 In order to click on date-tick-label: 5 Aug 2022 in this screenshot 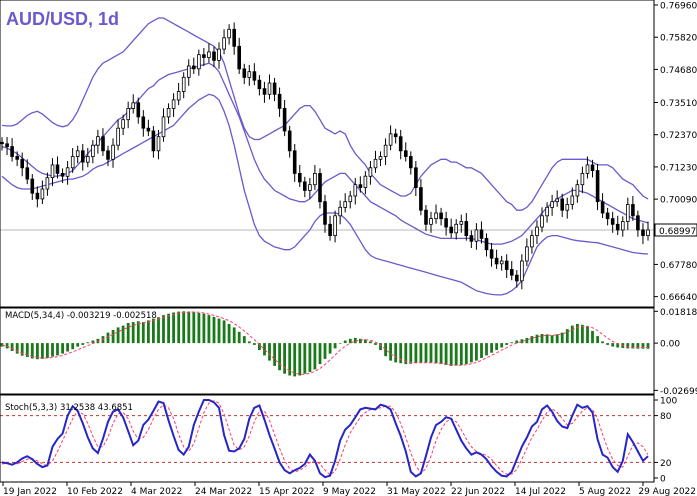, I will do `click(605, 491)`.